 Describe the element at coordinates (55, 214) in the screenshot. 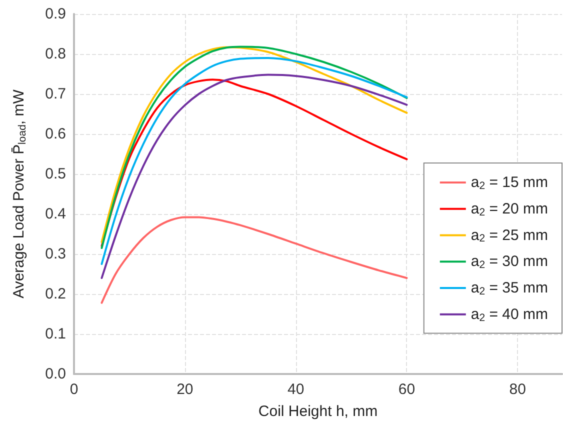

I see `y-tick-label: 0.4` at that location.